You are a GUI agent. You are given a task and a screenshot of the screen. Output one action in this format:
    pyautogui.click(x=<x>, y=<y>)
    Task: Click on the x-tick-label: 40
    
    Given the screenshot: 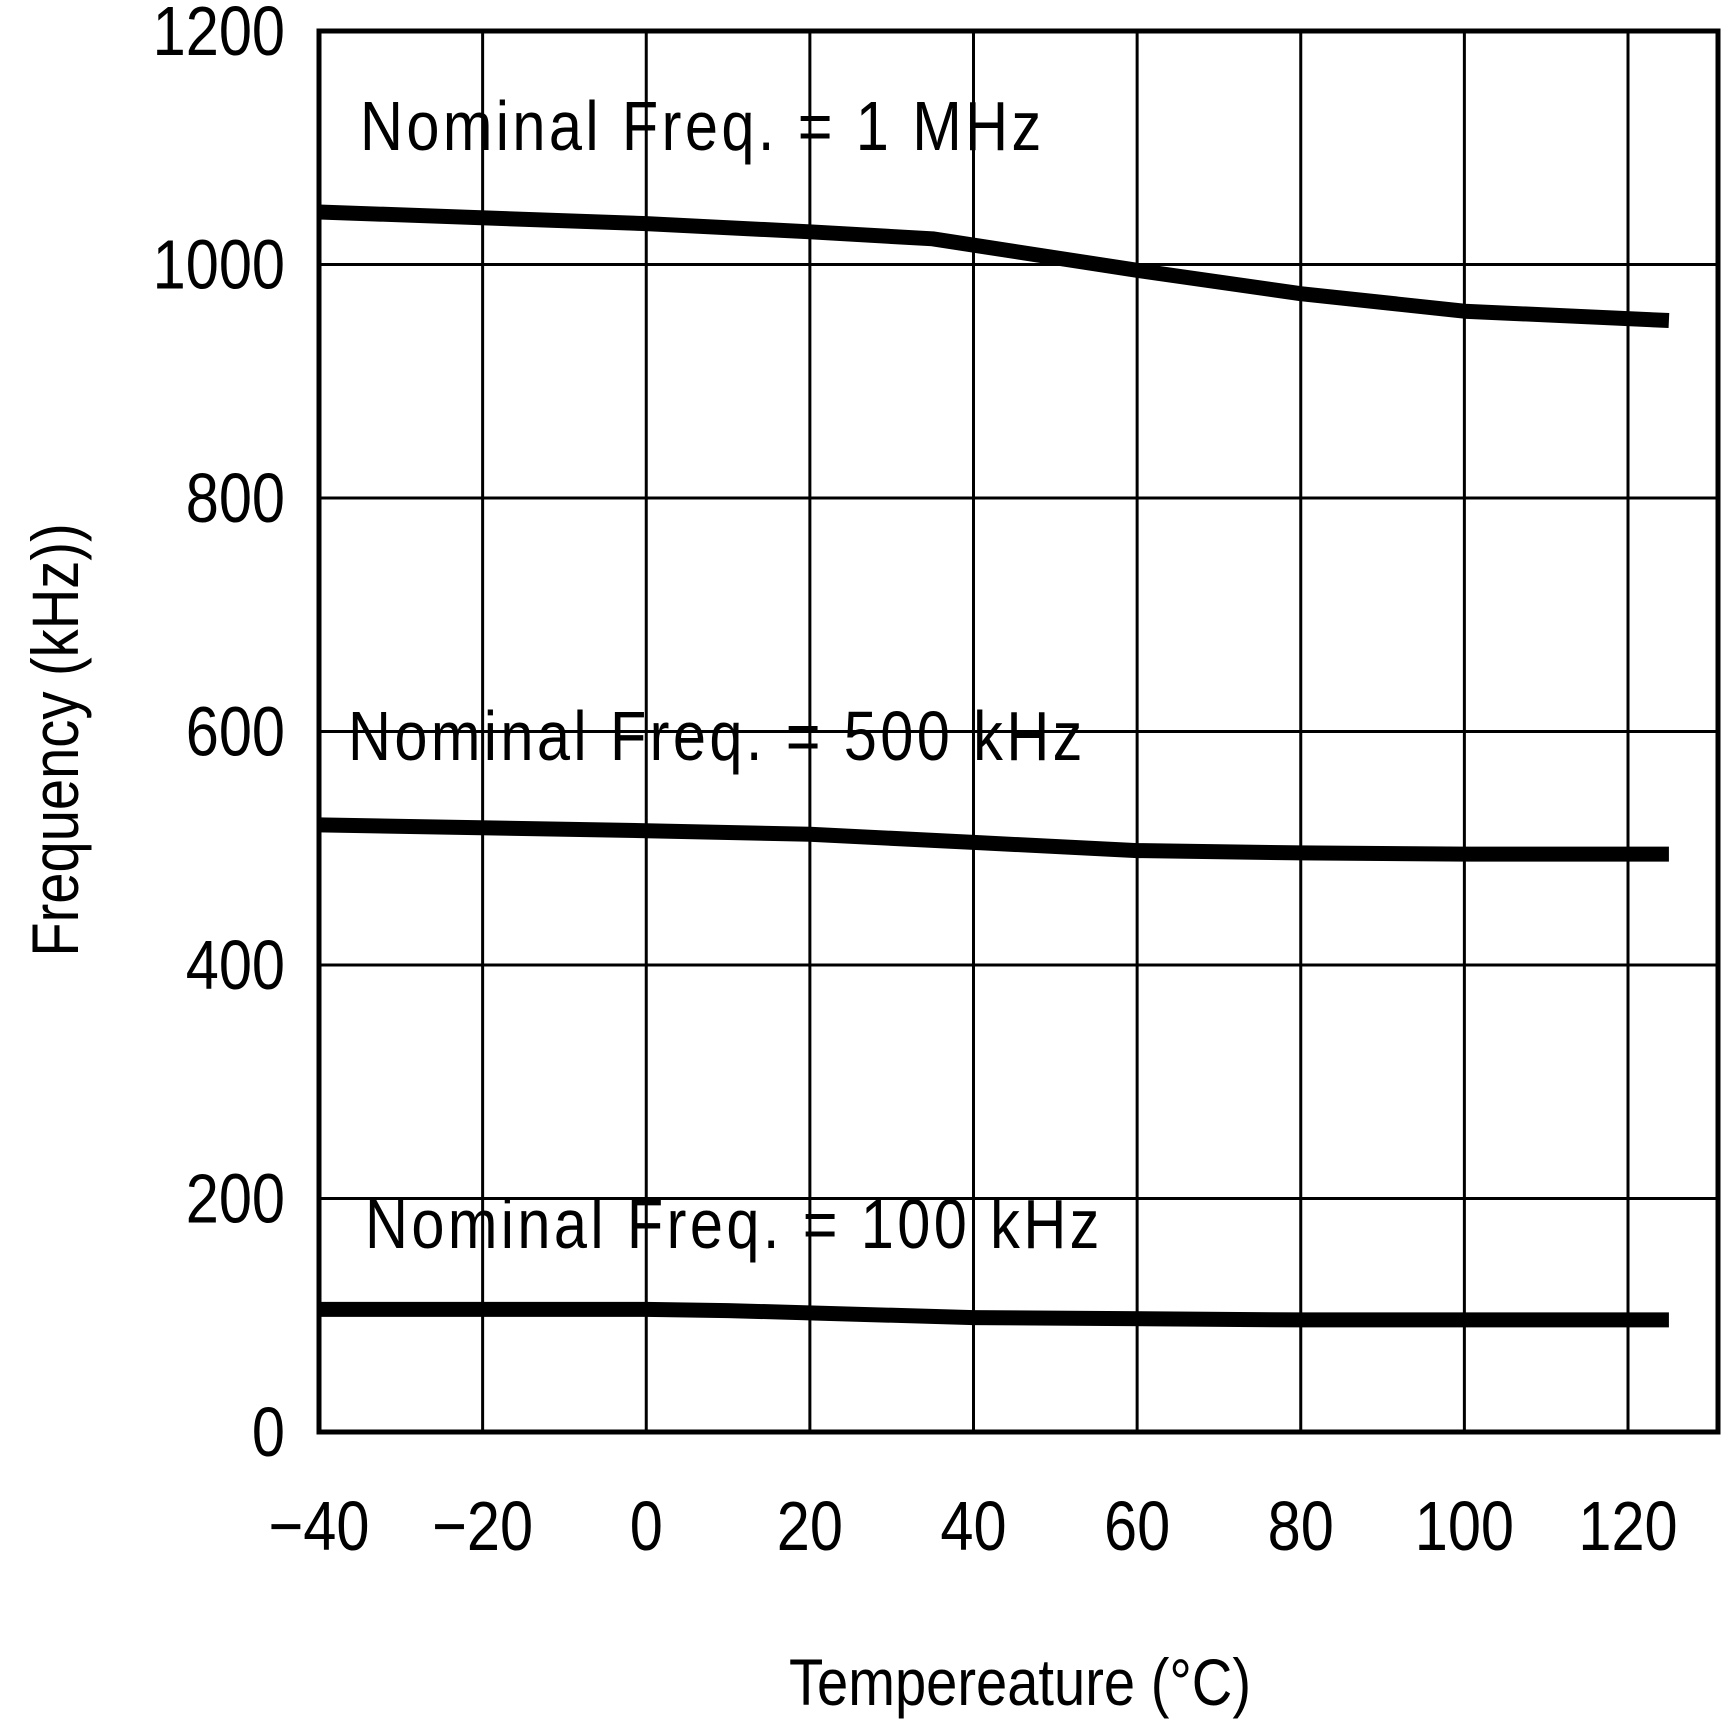 What is the action you would take?
    pyautogui.click(x=973, y=1525)
    